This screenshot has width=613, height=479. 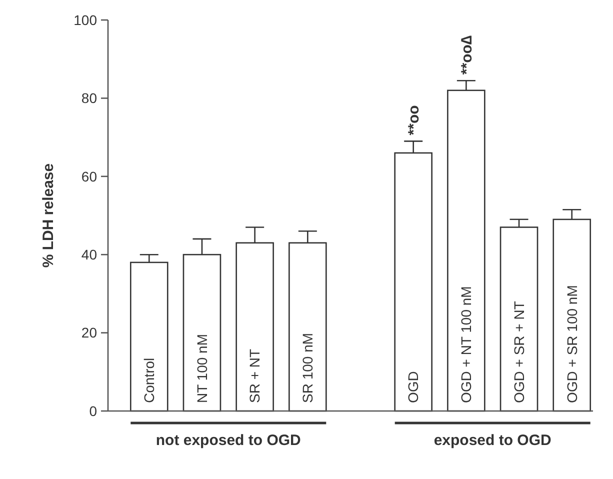 What do you see at coordinates (89, 332) in the screenshot?
I see `y-tick-label: 20` at bounding box center [89, 332].